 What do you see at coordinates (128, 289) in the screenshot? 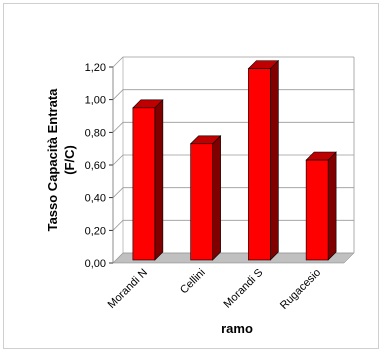
I see `x-category-label: Morandi N` at bounding box center [128, 289].